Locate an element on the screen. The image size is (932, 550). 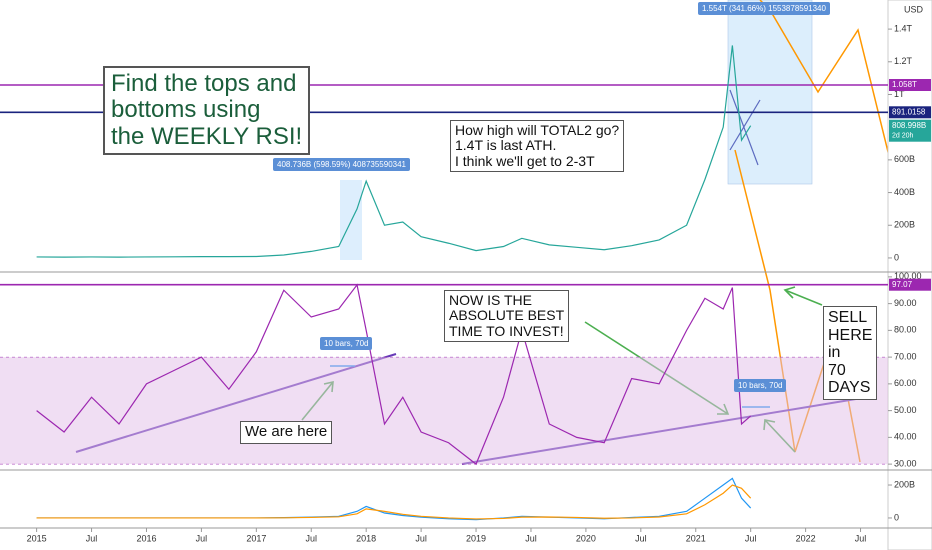
sell-line: DAYS is located at coordinates (849, 388).